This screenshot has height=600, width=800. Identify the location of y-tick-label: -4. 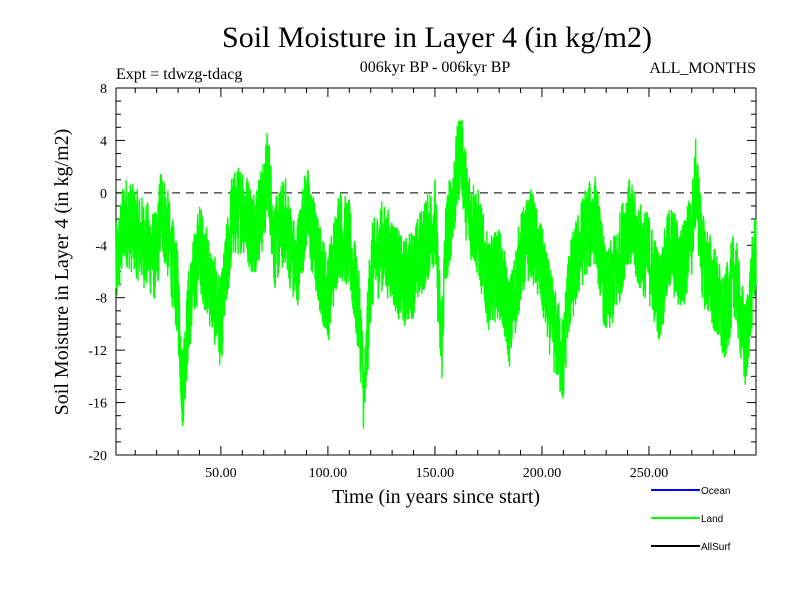
(101, 246).